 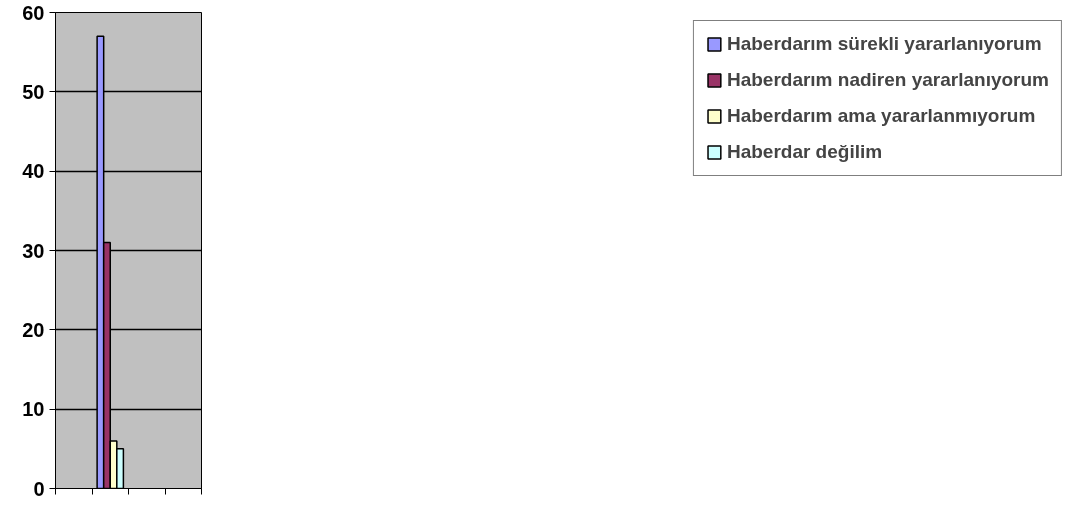 What do you see at coordinates (33, 12) in the screenshot?
I see `y-tick-label: 60` at bounding box center [33, 12].